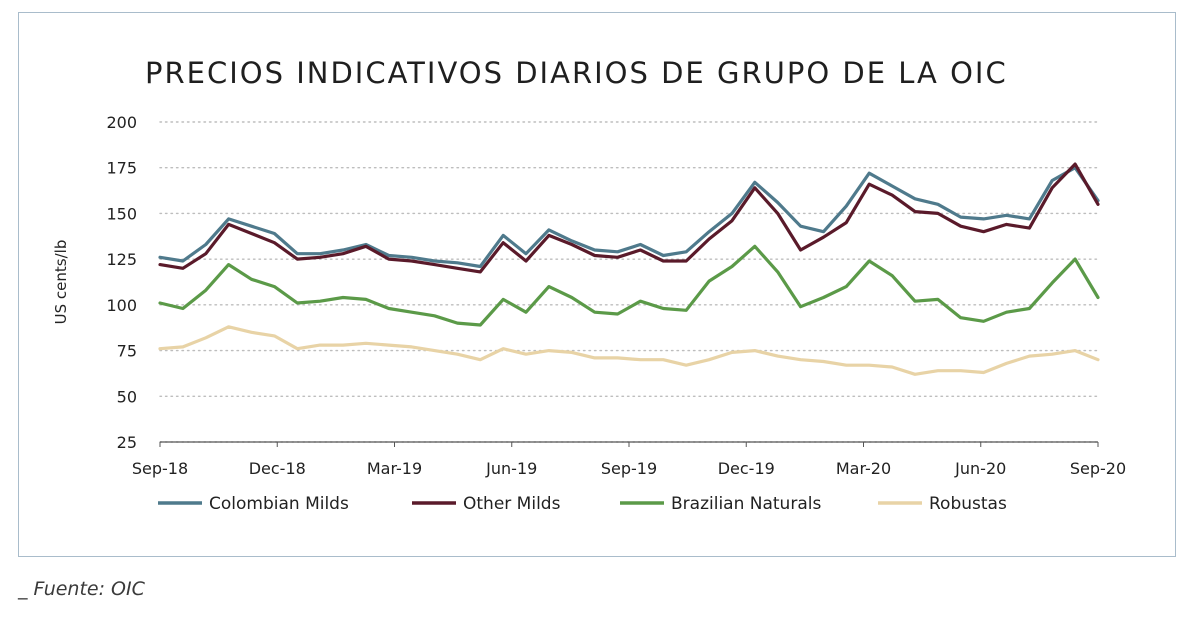  Describe the element at coordinates (746, 468) in the screenshot. I see `x-tick-label: Dec-19` at that location.